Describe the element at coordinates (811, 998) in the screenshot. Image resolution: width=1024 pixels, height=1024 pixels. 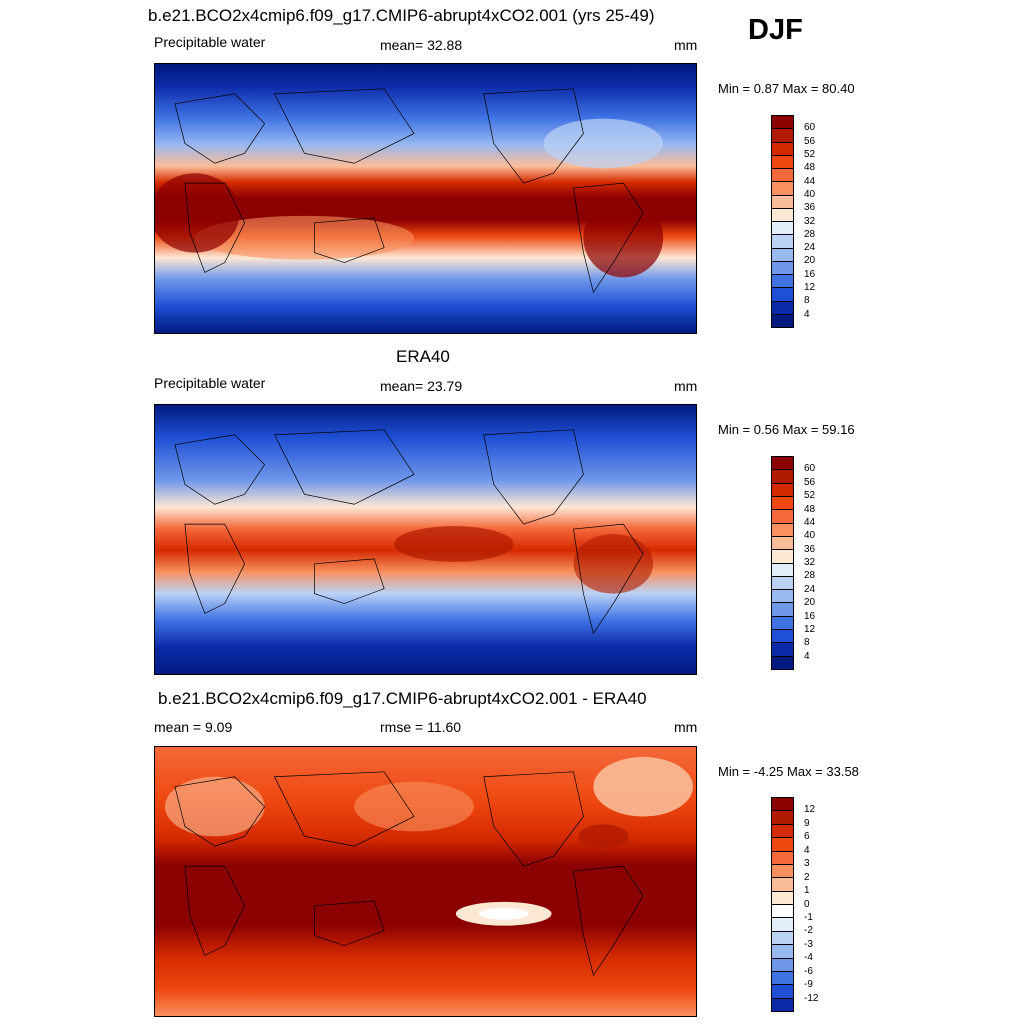
I see `colorbar-tick-label: -12` at that location.